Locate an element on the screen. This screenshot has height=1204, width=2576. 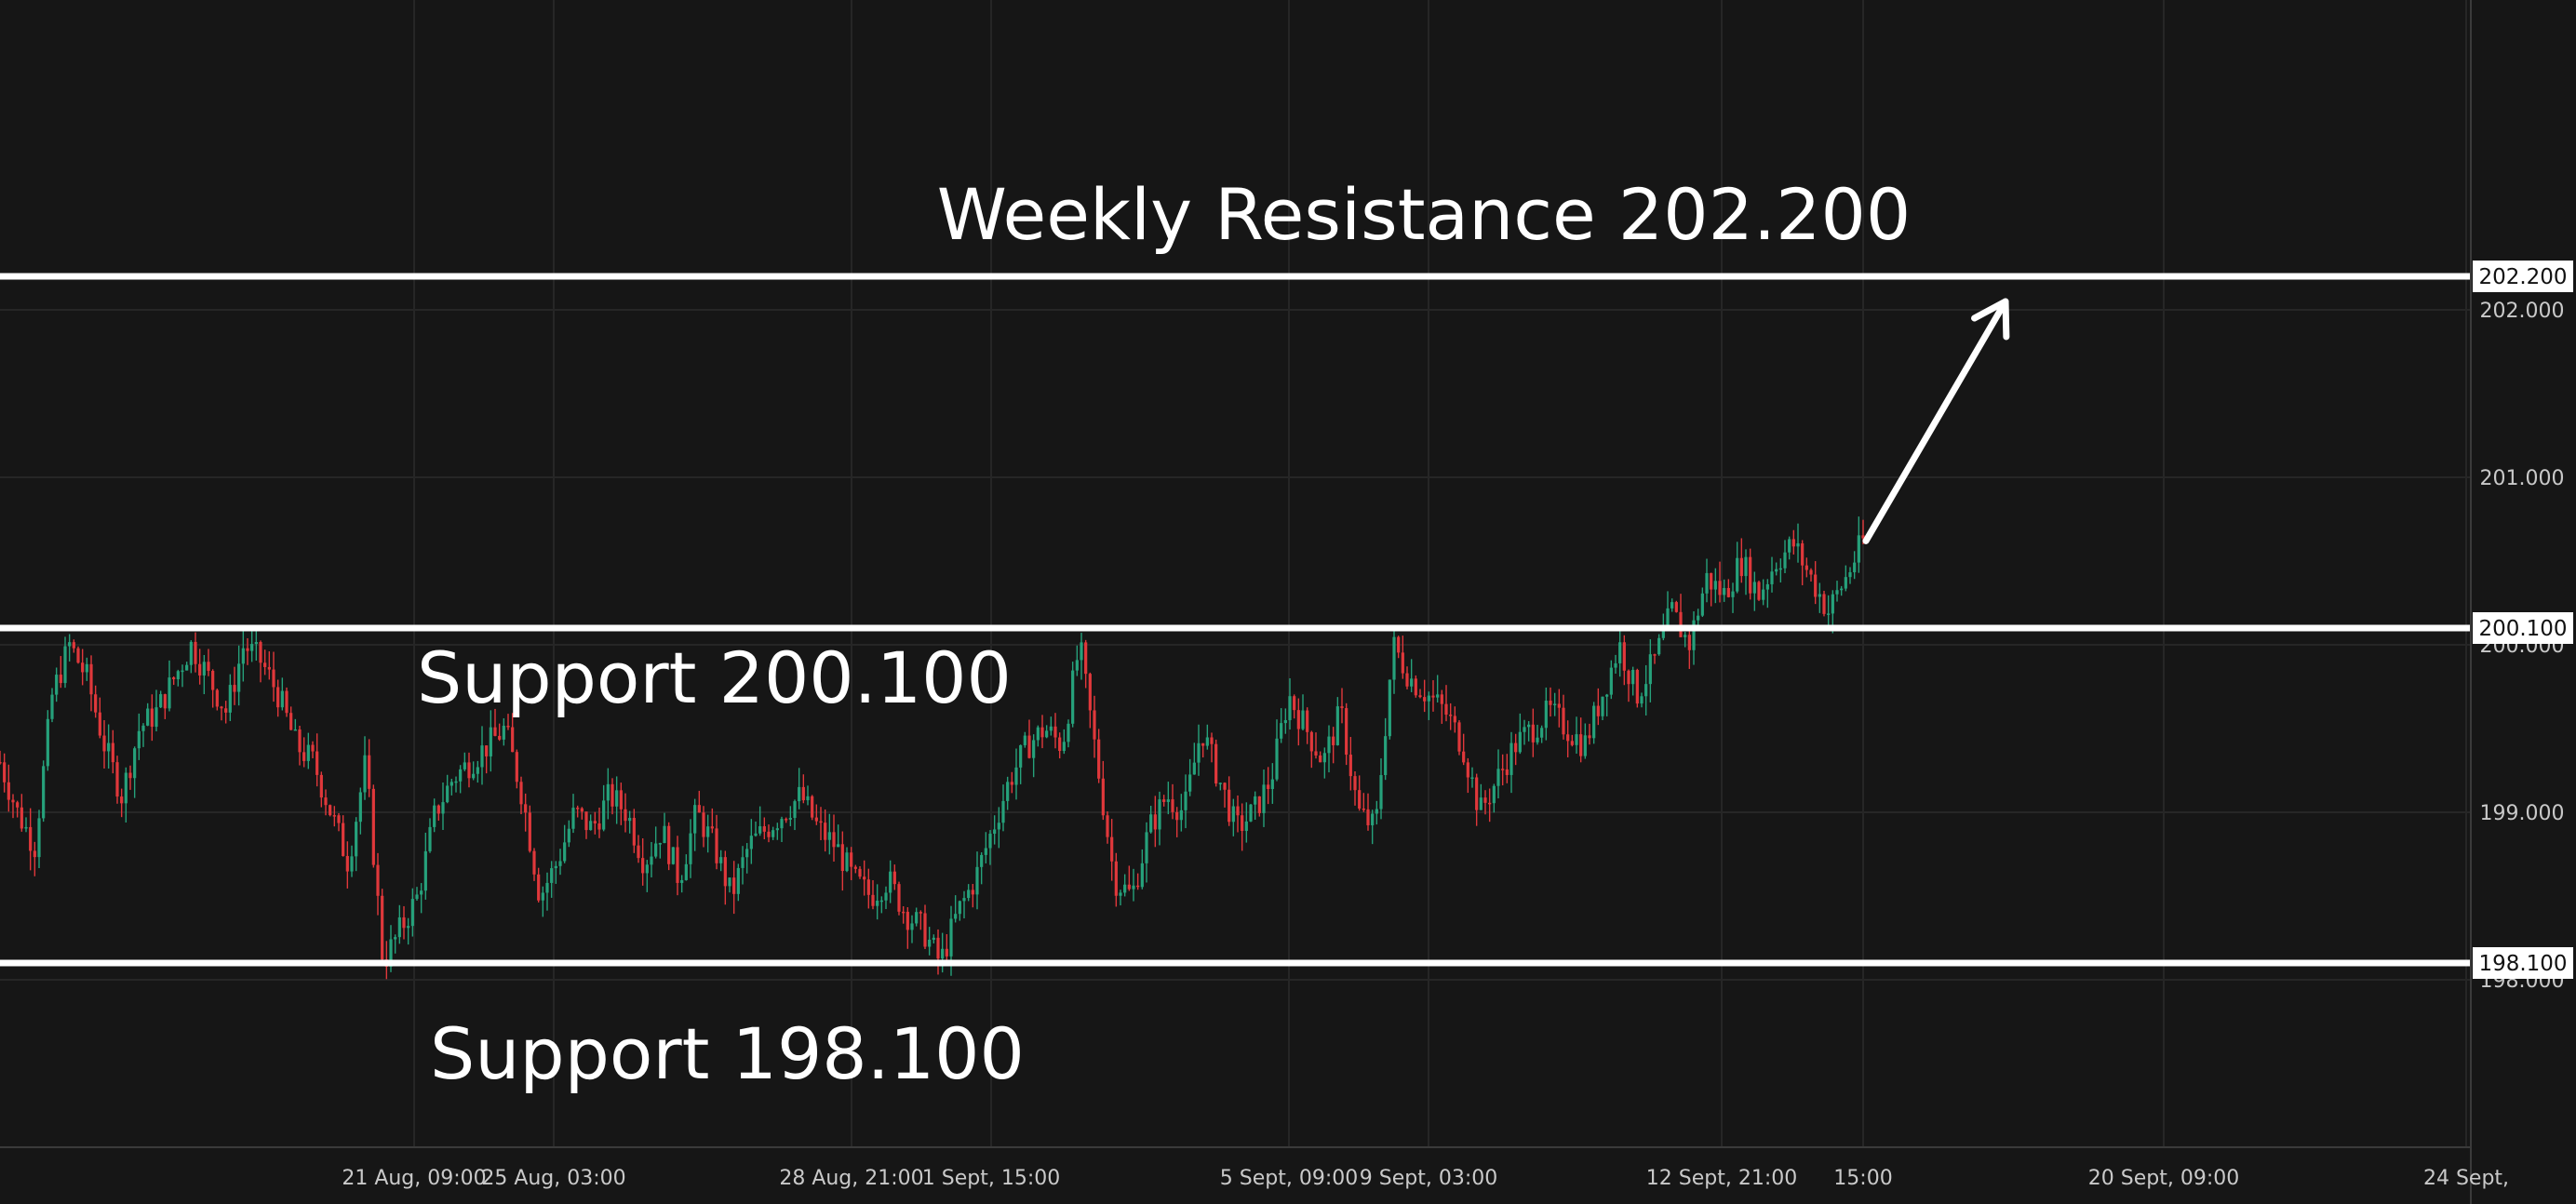
price-badge-label: 200.100 is located at coordinates (2522, 629).